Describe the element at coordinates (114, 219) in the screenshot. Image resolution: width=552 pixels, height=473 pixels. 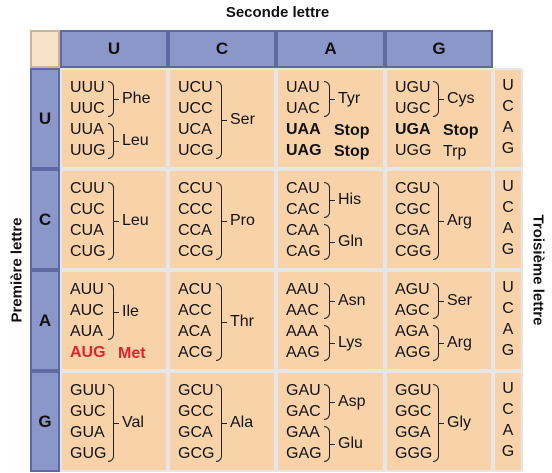
I see `codon-cell: CUU CUC CUA CUG Leu` at that location.